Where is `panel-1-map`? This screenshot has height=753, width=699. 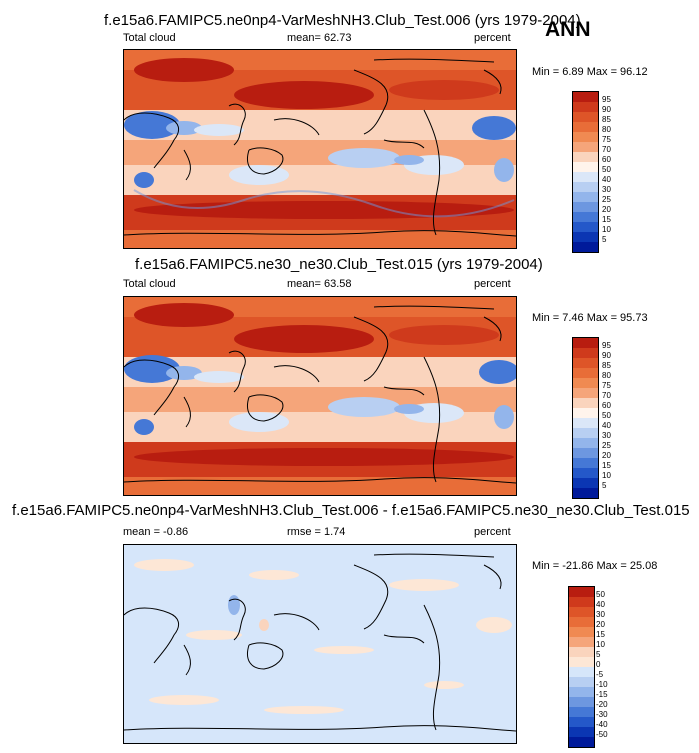
panel-1-map is located at coordinates (320, 149).